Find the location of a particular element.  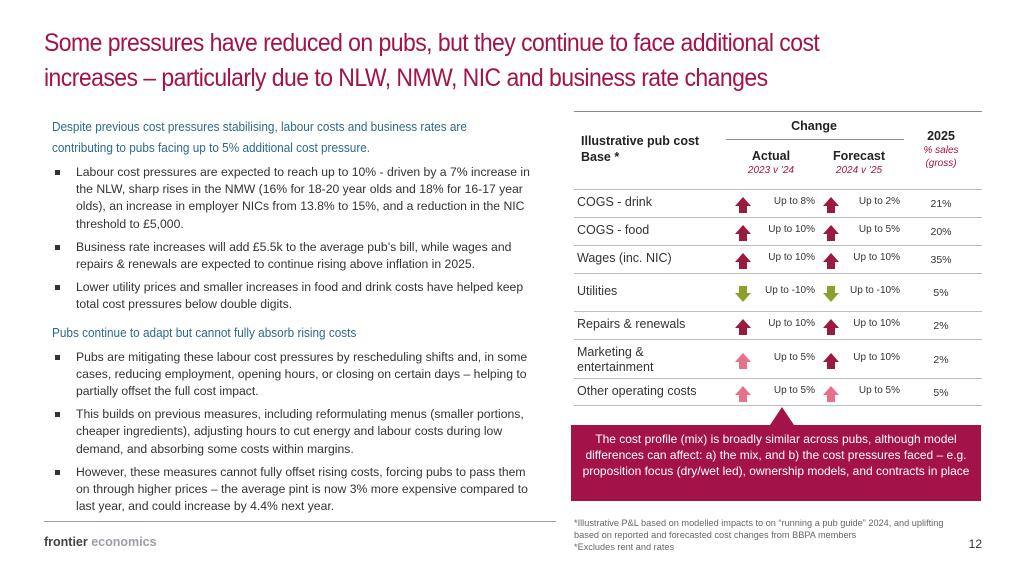

row-label: Other operating costs is located at coordinates (637, 391).